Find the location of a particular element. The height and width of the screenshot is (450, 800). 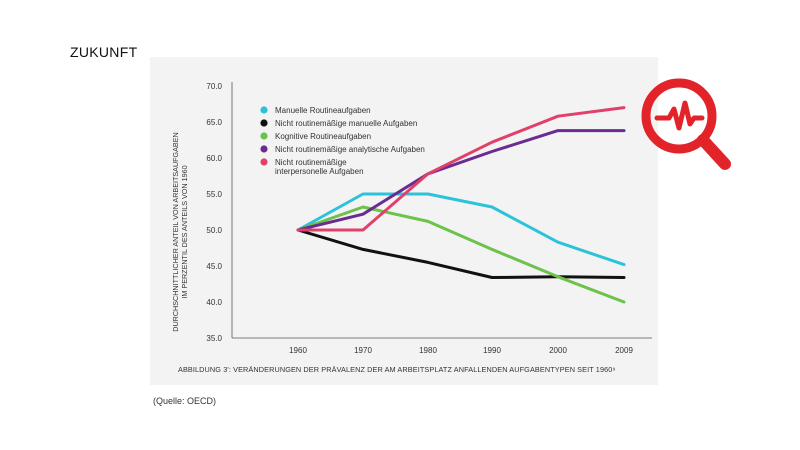

y-tick-label: 60.0 is located at coordinates (214, 158).